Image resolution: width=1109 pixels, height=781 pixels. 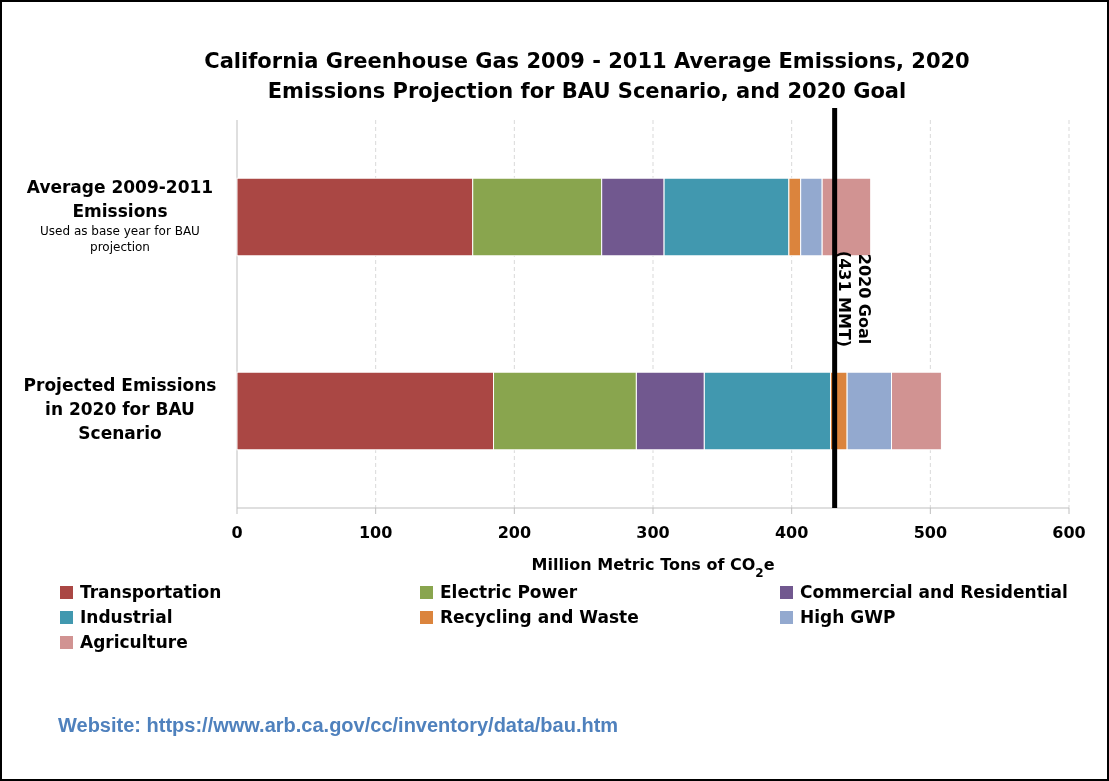 I want to click on text: Used as base year for BAU projection, so click(x=120, y=239).